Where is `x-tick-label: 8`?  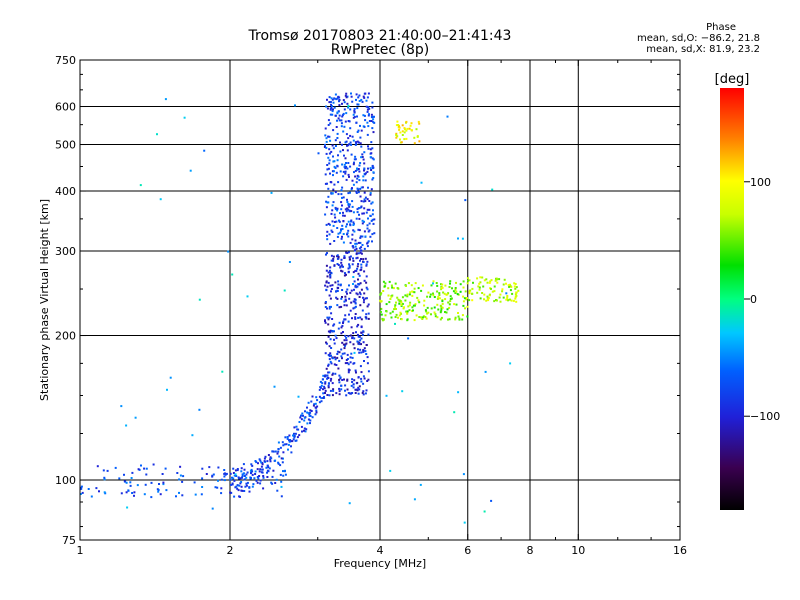
x-tick-label: 8 is located at coordinates (530, 550).